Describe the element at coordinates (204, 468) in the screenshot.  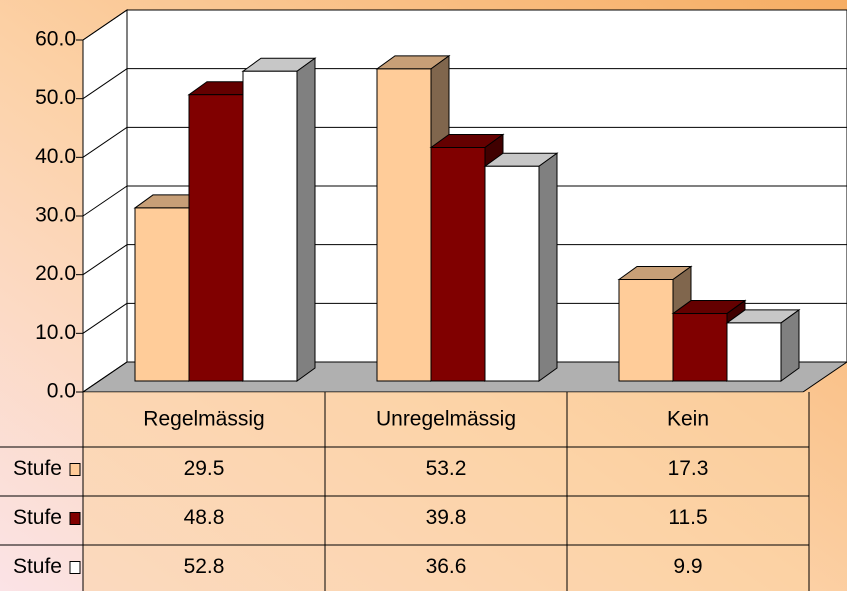
I see `table-value: 29.5` at that location.